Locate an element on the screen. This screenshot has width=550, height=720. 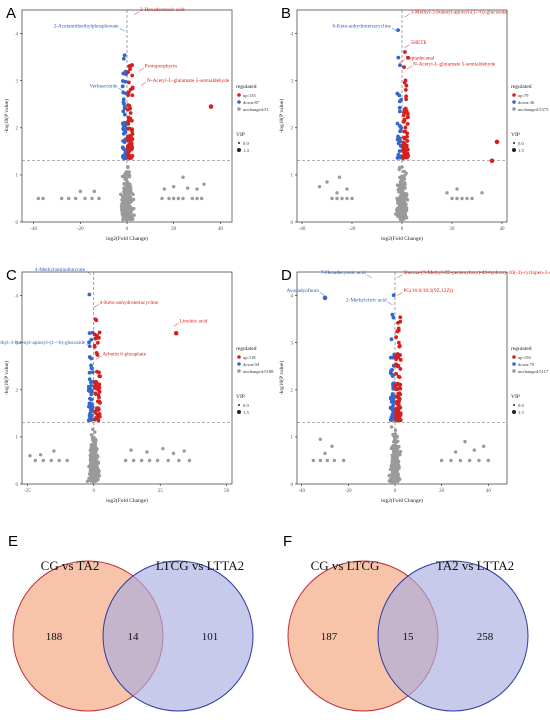
legend-up-swatch is located at coordinates (514, 357).